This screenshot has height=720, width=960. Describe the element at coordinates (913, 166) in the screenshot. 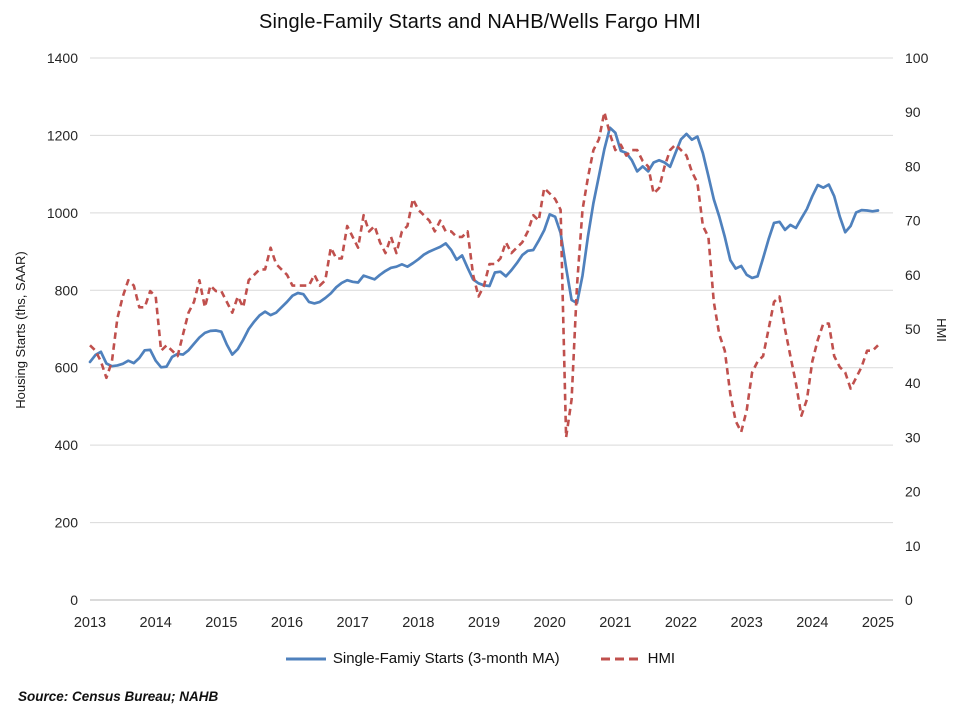

I see `right-axis-tick-label: 80` at that location.